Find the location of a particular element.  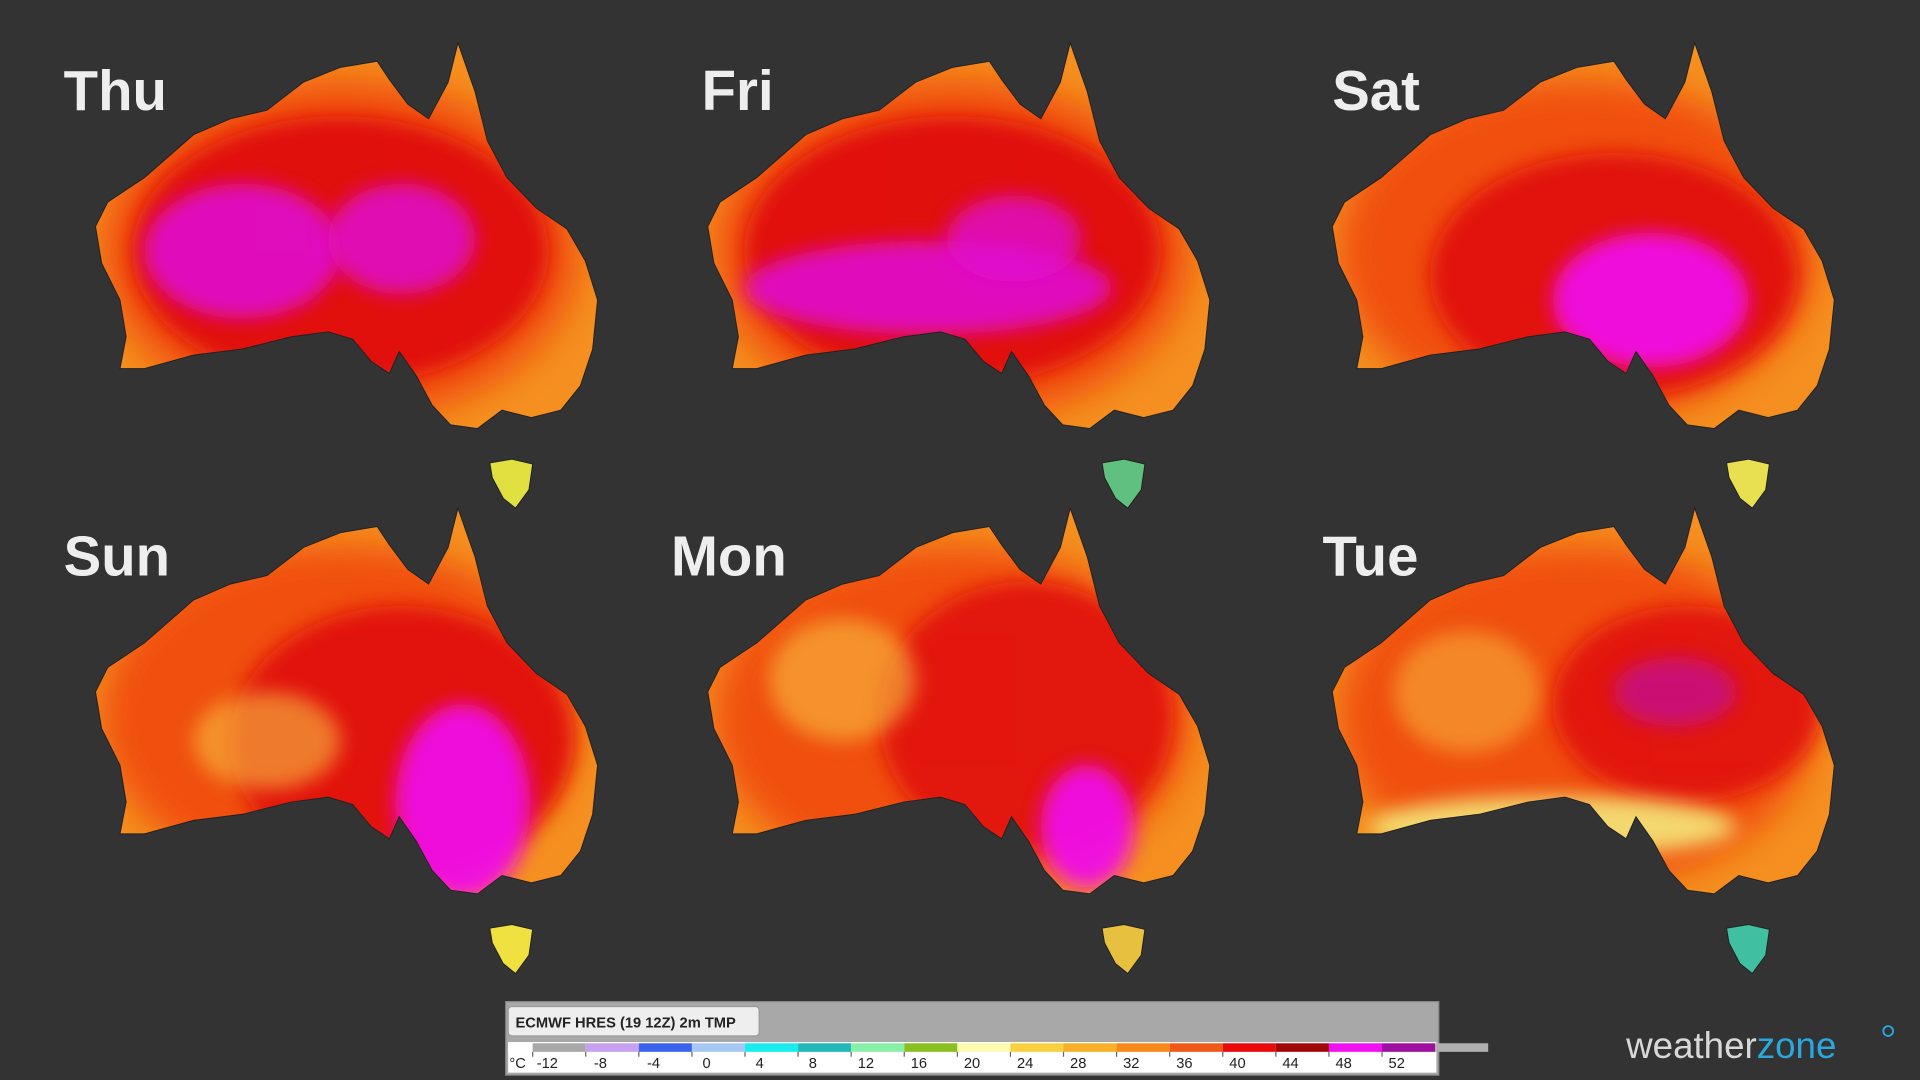

legend-tick-label: 24 is located at coordinates (1025, 1064).